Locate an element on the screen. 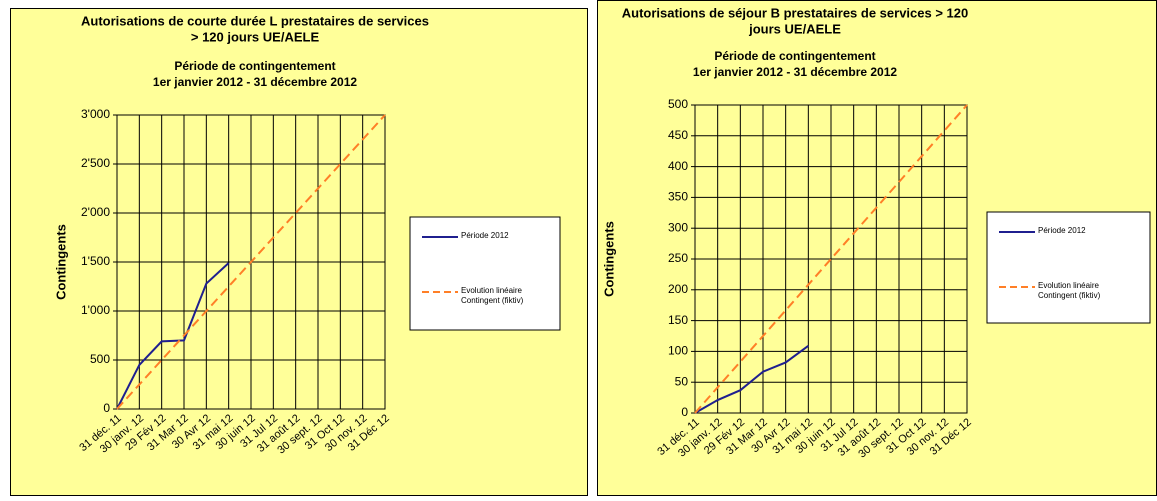 This screenshot has height=501, width=1157. y-tick-label: 200 is located at coordinates (678, 289).